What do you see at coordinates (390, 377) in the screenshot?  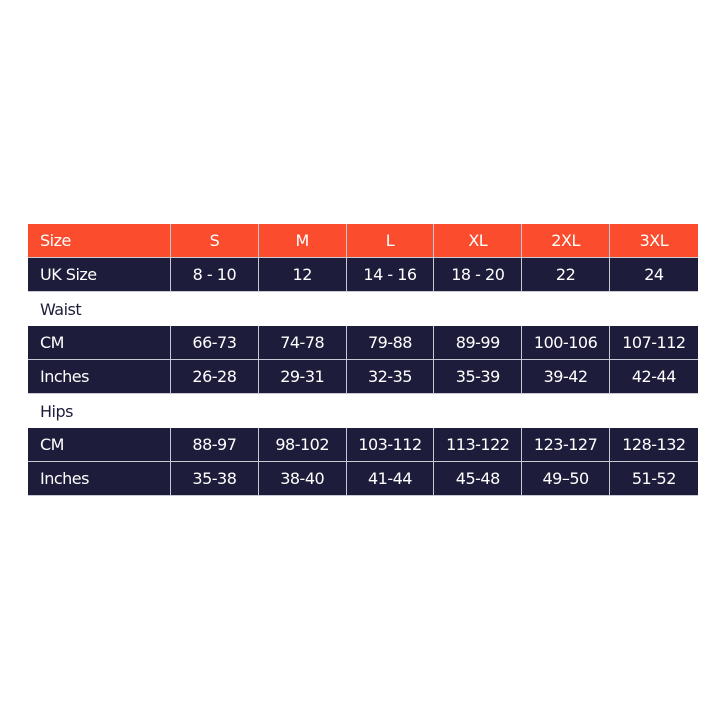 I see `waist-inches-row-cell: 32-35` at bounding box center [390, 377].